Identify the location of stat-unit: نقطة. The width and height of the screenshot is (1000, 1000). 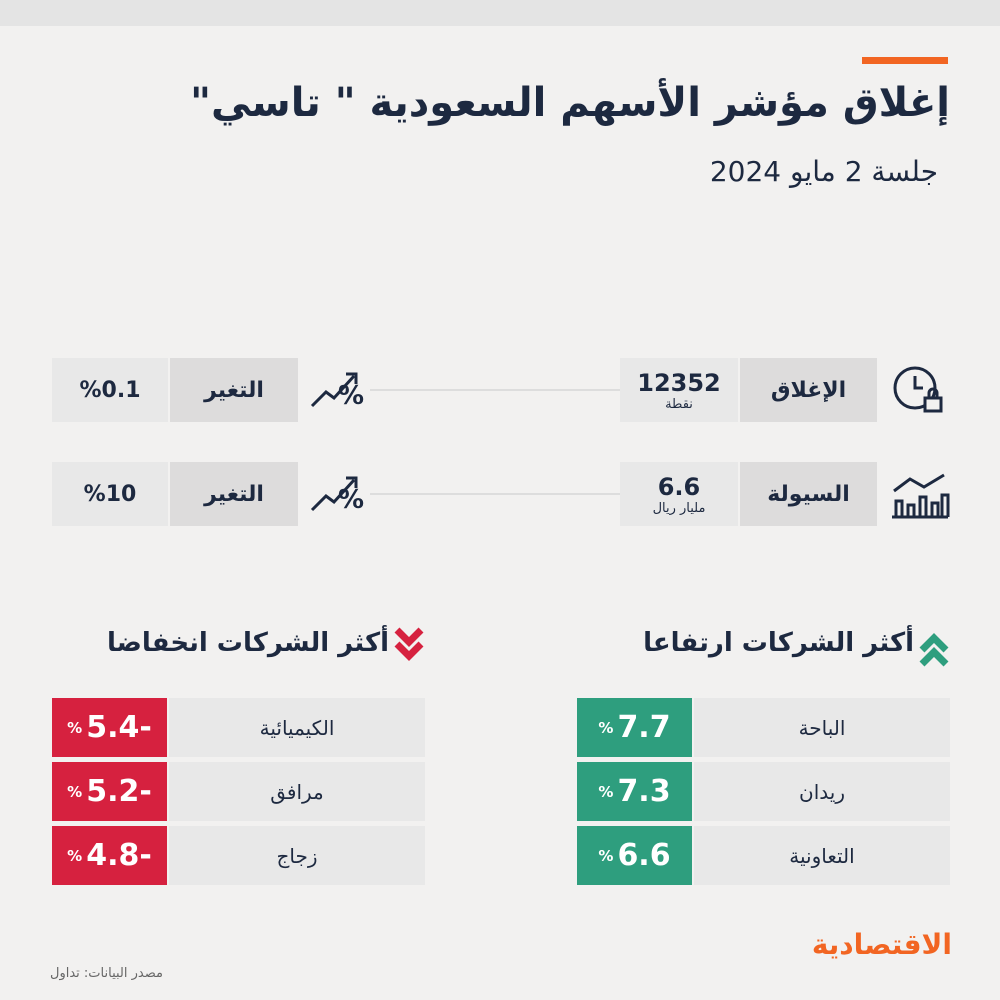
(679, 404).